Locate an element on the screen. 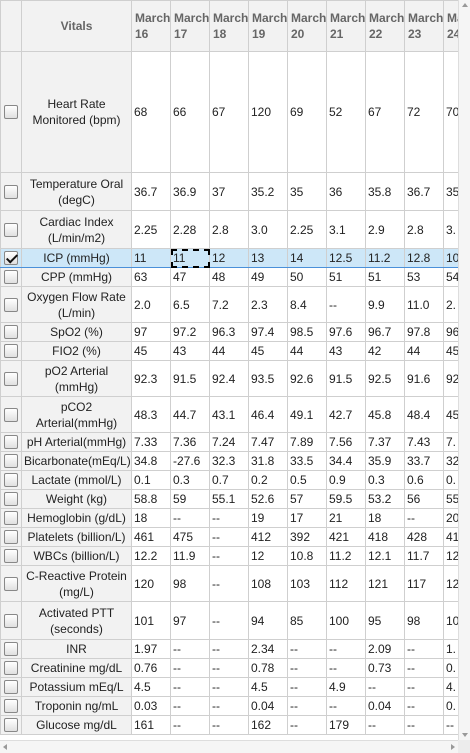  vital-value-cell: 72 is located at coordinates (424, 112).